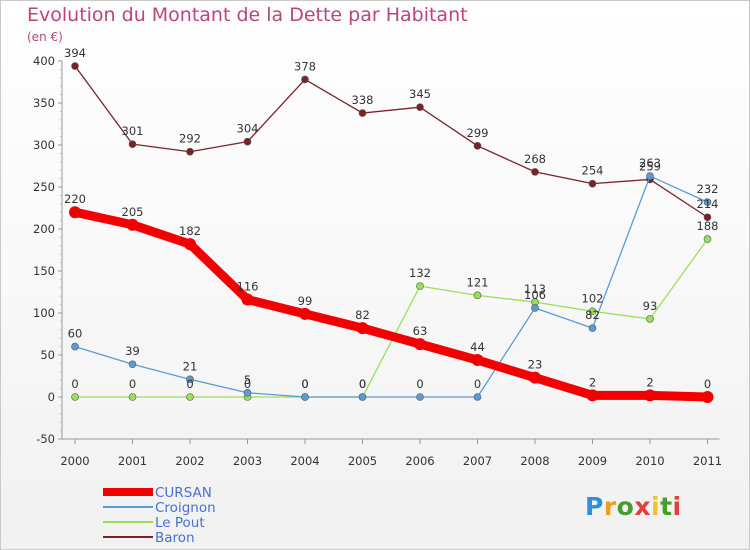  What do you see at coordinates (708, 204) in the screenshot?
I see `data-label: 214` at bounding box center [708, 204].